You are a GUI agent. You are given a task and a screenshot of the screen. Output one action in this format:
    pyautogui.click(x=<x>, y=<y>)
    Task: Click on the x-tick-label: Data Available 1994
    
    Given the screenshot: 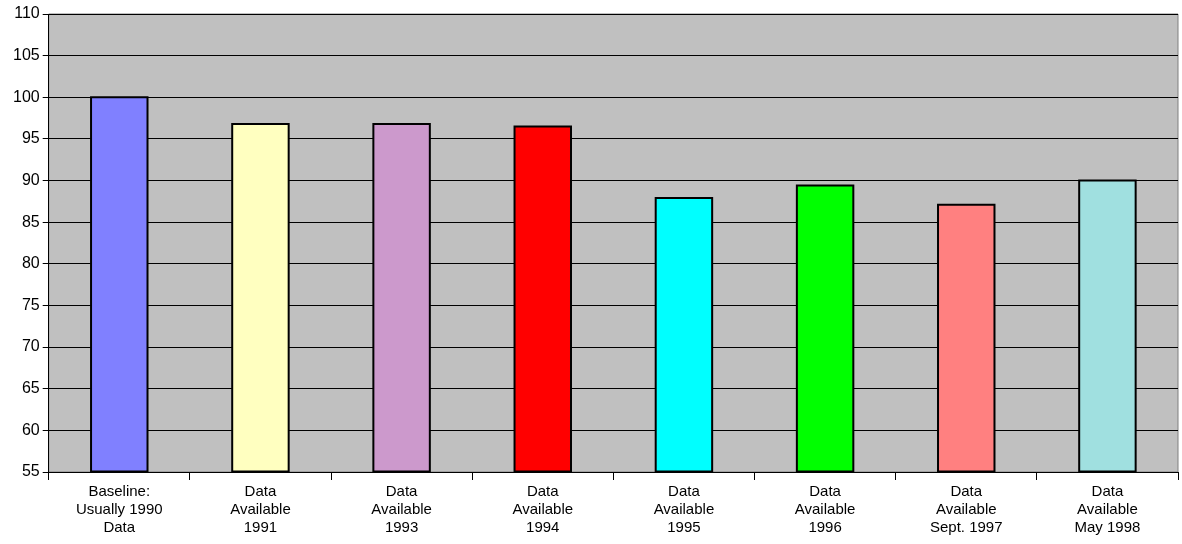 What is the action you would take?
    pyautogui.click(x=543, y=509)
    